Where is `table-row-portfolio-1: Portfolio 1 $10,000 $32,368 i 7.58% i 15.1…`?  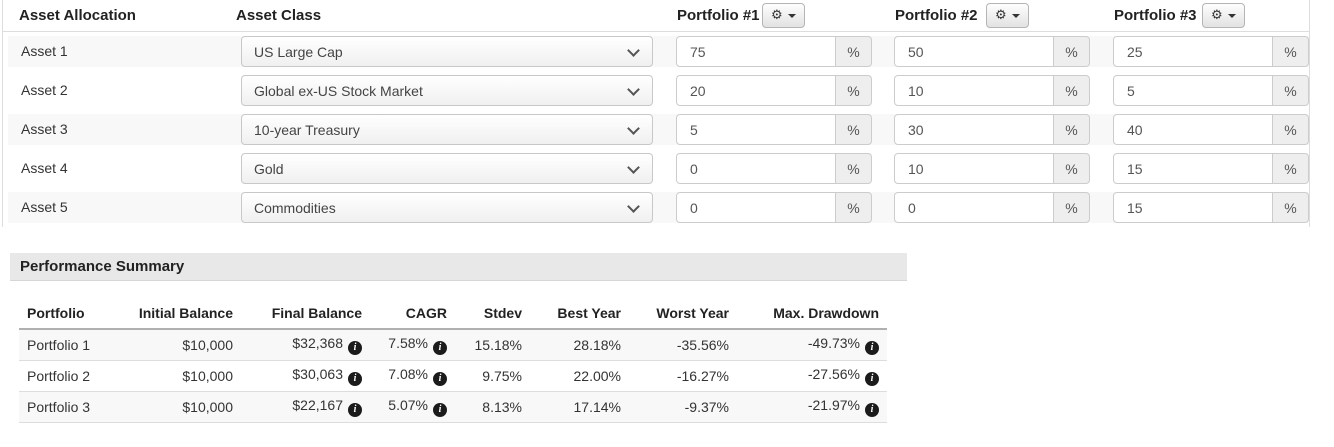
table-row-portfolio-1: Portfolio 1 $10,000 $32,368 i 7.58% i 15.1… is located at coordinates (453, 345).